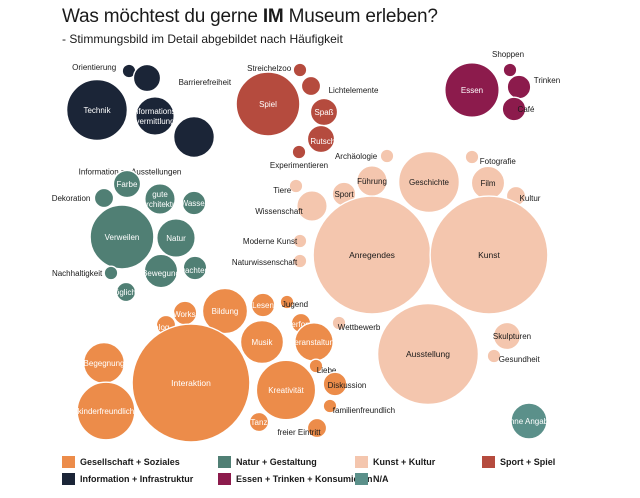 The height and width of the screenshot is (498, 640). I want to click on bubble-label-verweilen: Verweilen, so click(122, 237).